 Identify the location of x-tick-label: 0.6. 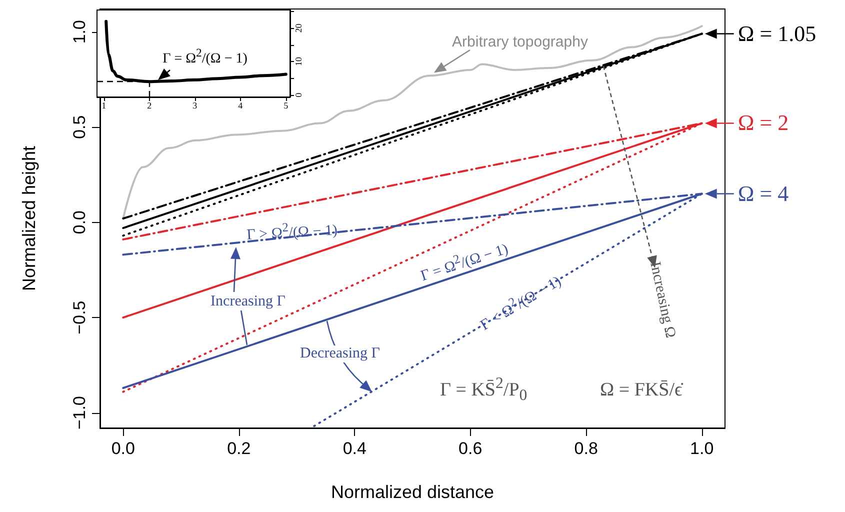
(470, 448).